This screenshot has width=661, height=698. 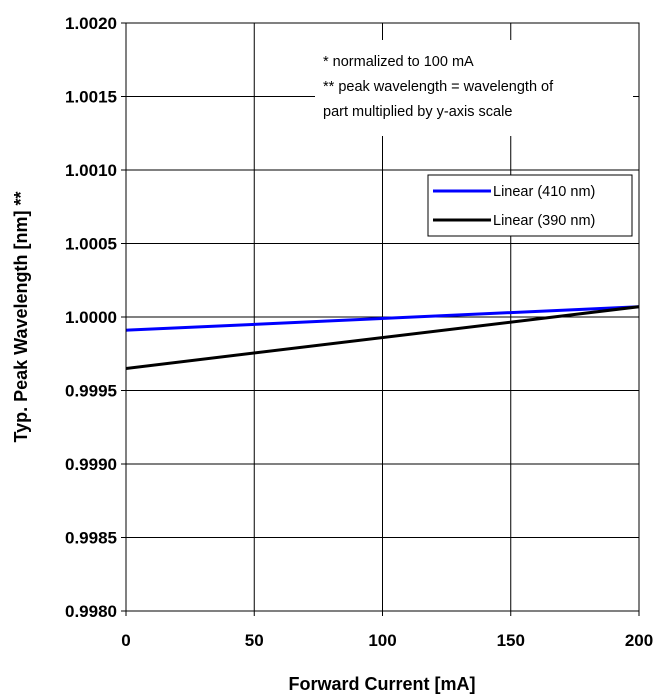 What do you see at coordinates (91, 391) in the screenshot?
I see `y-tick-label: 0.9995` at bounding box center [91, 391].